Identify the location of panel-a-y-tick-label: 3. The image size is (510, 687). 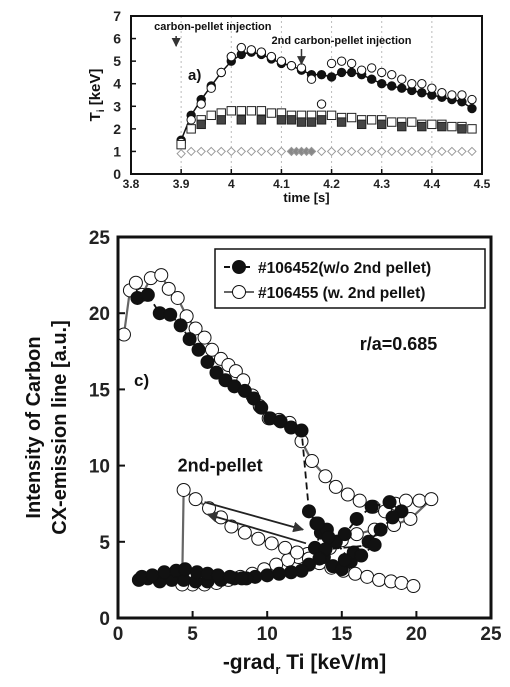
(117, 106).